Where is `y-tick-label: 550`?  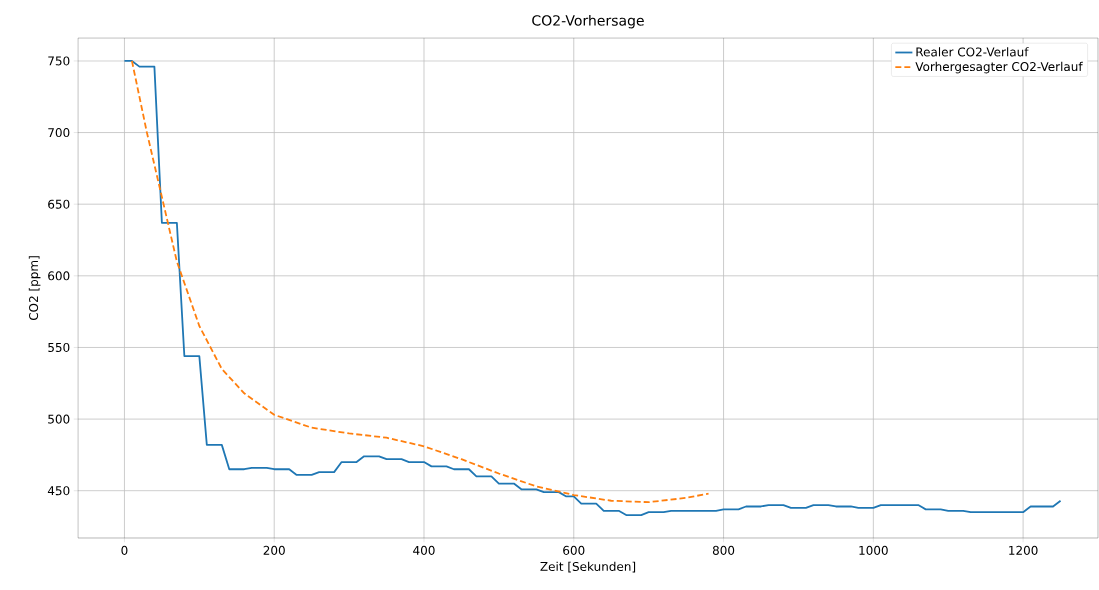 y-tick-label: 550 is located at coordinates (59, 347).